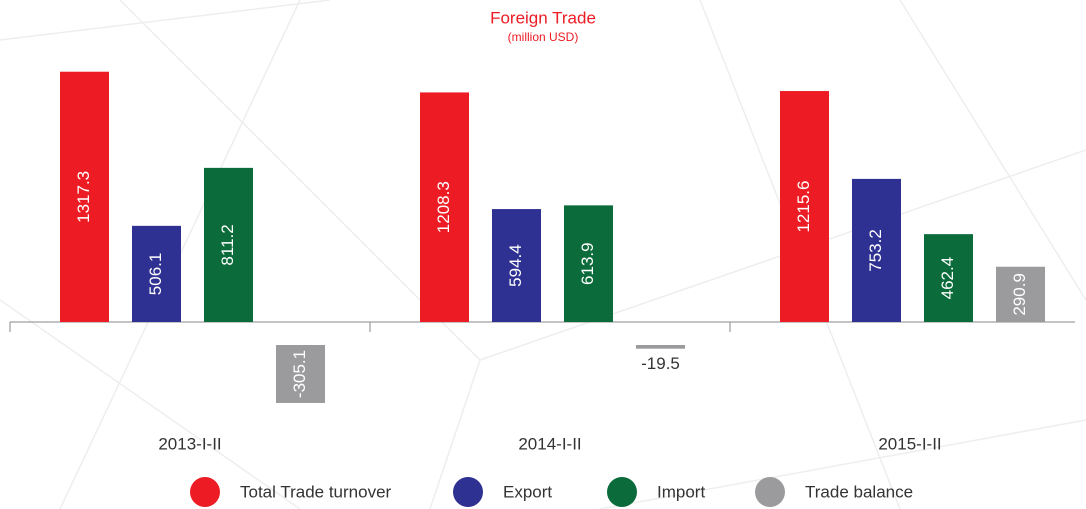 The width and height of the screenshot is (1086, 509). I want to click on chart-title: Foreign Trade, so click(543, 17).